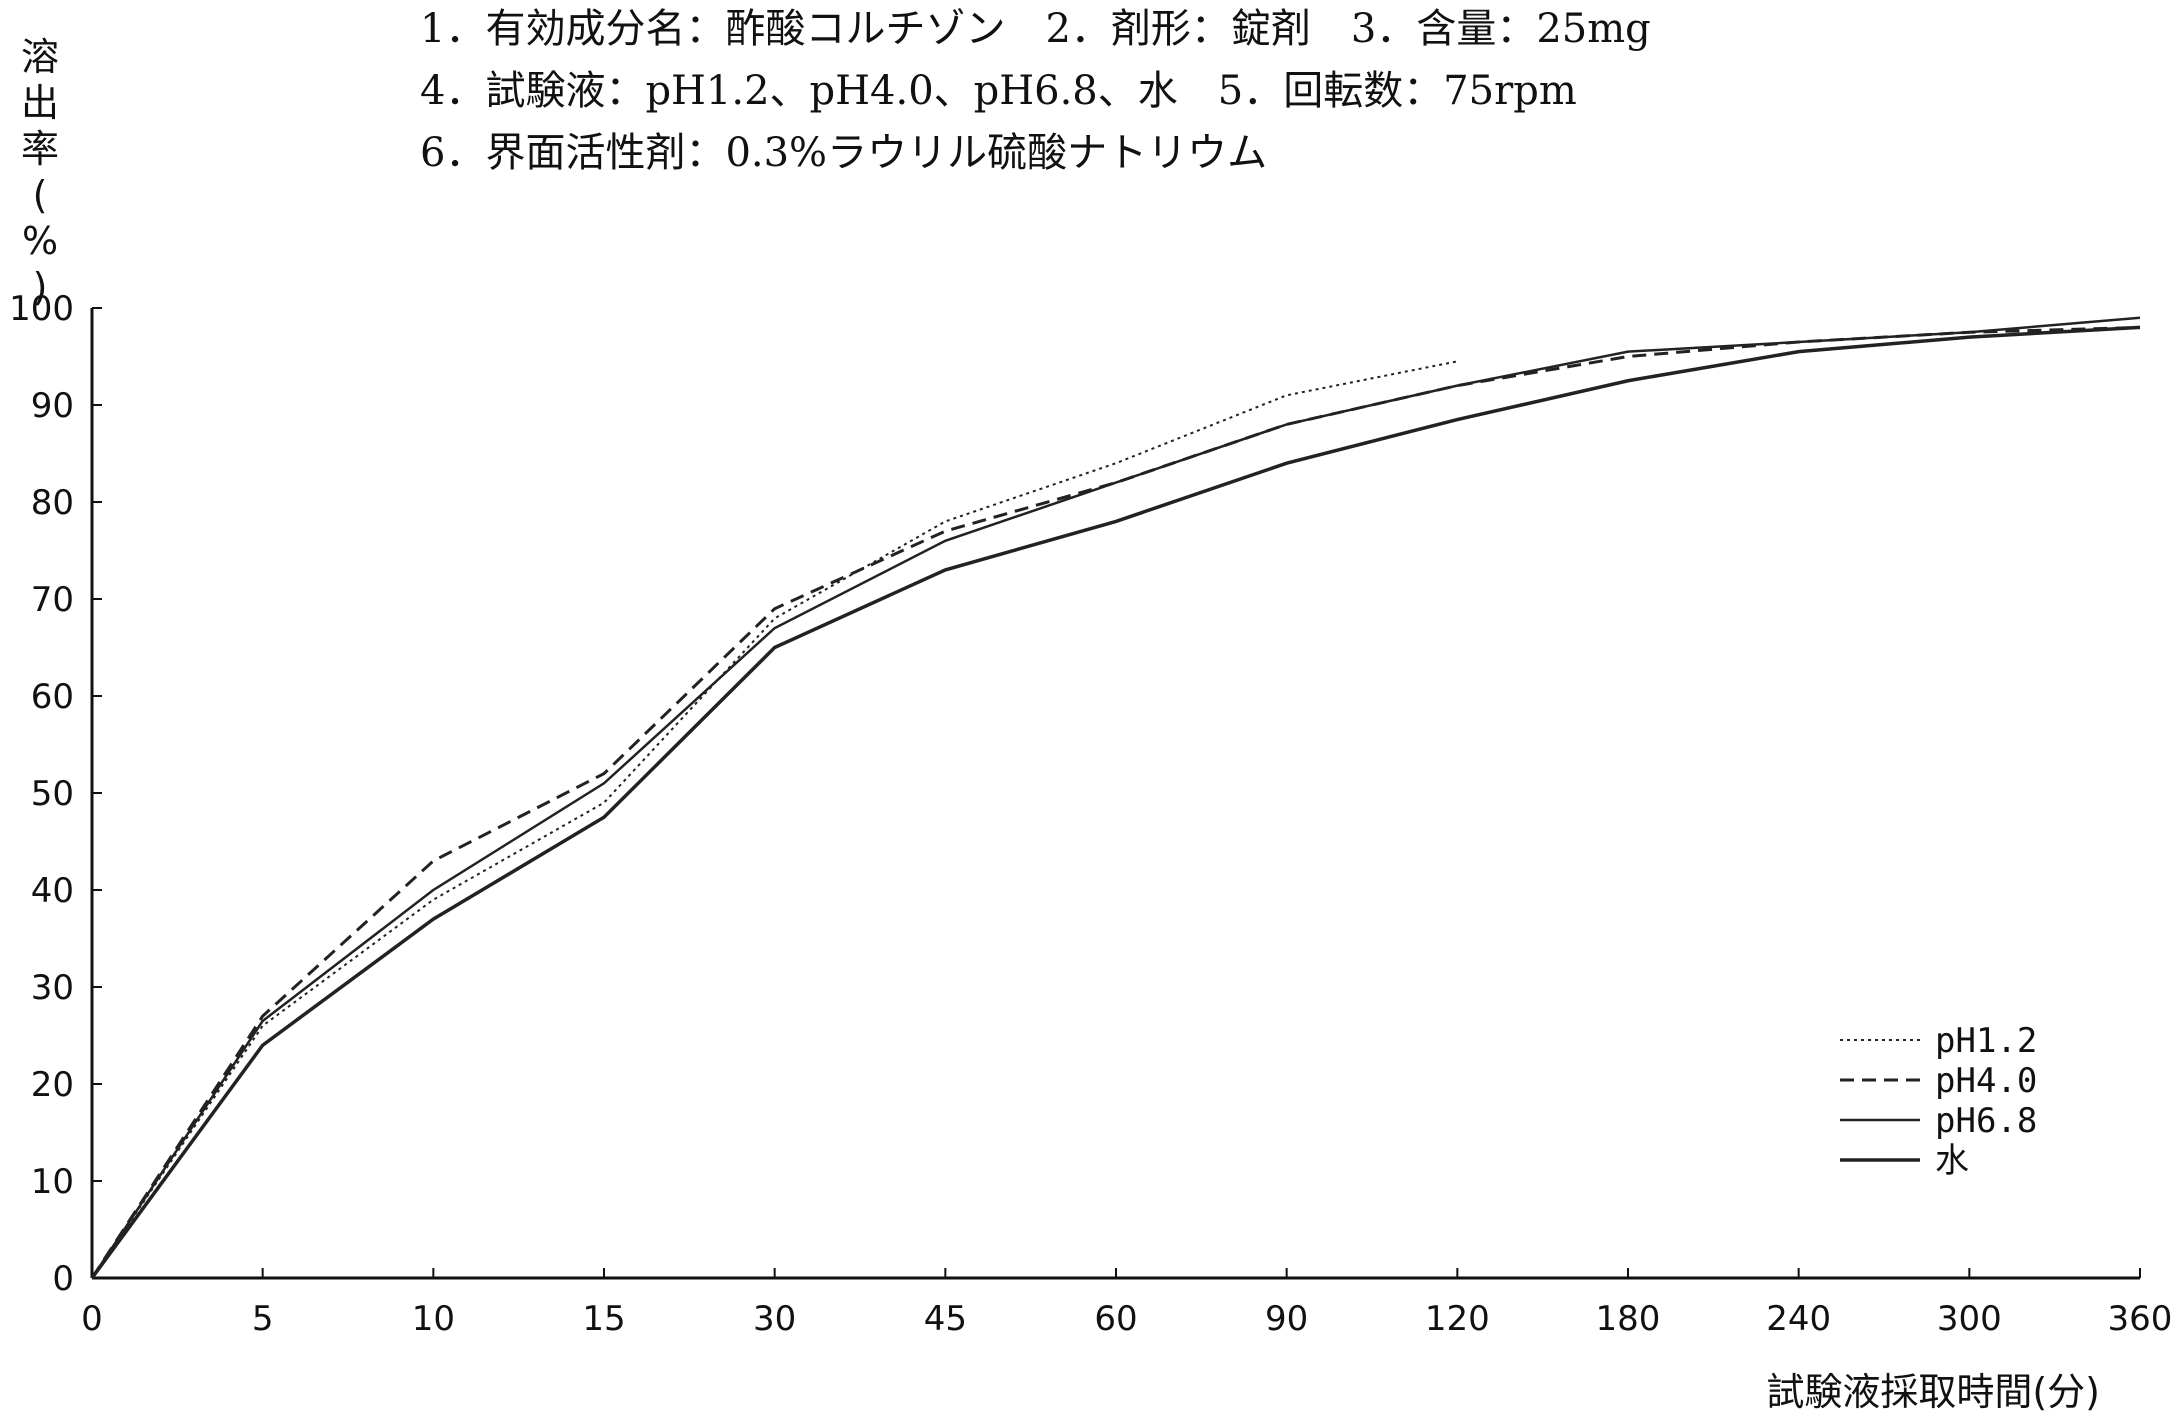  Describe the element at coordinates (843, 153) in the screenshot. I see `condition-line-3: 6．界面活性剤：0.3%ラウリル硫酸ナトリウム` at that location.